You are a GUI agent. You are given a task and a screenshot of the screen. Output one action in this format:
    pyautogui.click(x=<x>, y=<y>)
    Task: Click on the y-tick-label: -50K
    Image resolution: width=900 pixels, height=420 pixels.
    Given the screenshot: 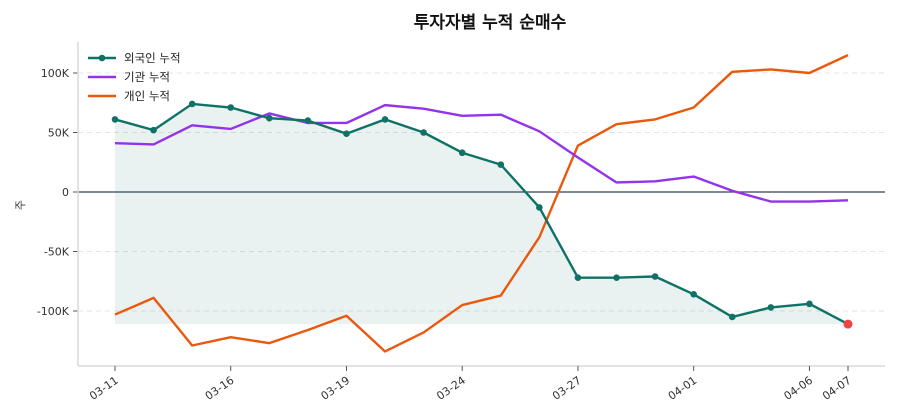 What is the action you would take?
    pyautogui.click(x=57, y=252)
    